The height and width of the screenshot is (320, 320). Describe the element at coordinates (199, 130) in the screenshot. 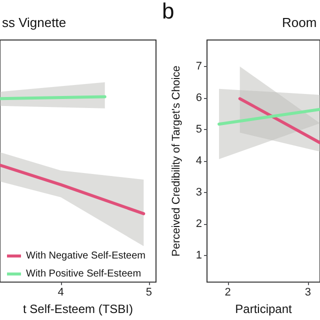

I see `y-tick-label: 5` at that location.